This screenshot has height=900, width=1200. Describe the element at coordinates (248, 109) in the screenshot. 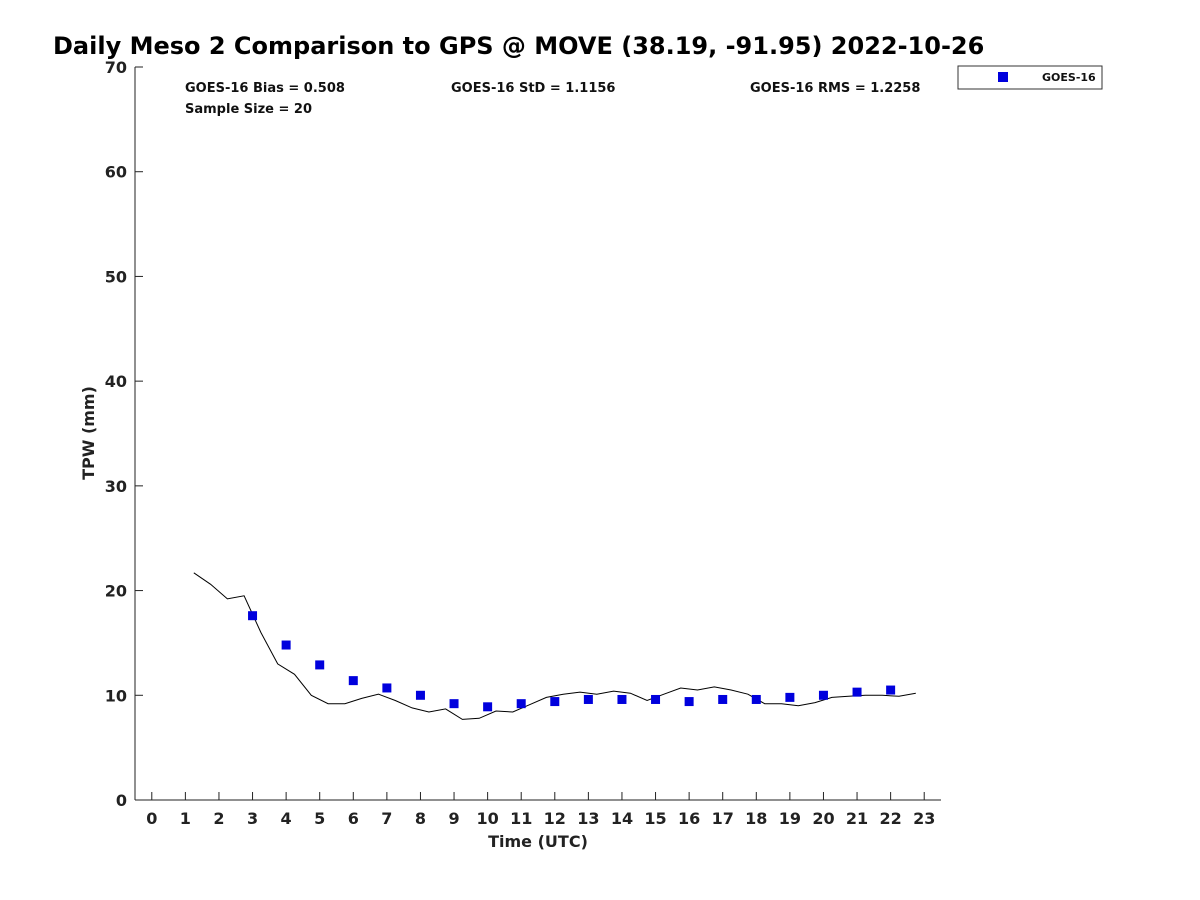

I see `sample-size-annotation: Sample Size = 20` at that location.